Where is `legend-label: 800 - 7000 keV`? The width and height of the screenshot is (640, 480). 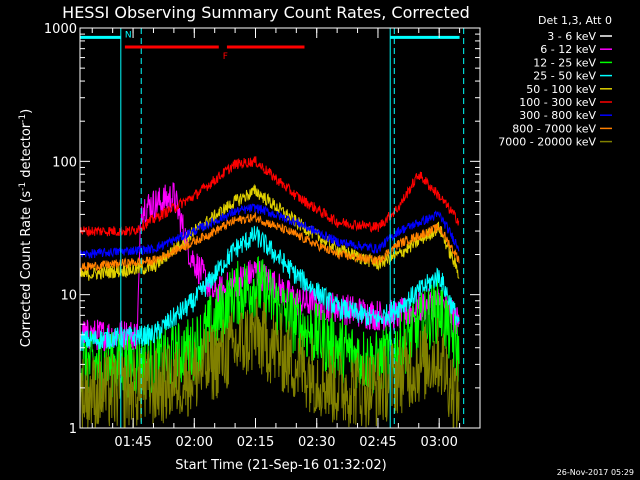
legend-label: 800 - 7000 keV is located at coordinates (554, 128).